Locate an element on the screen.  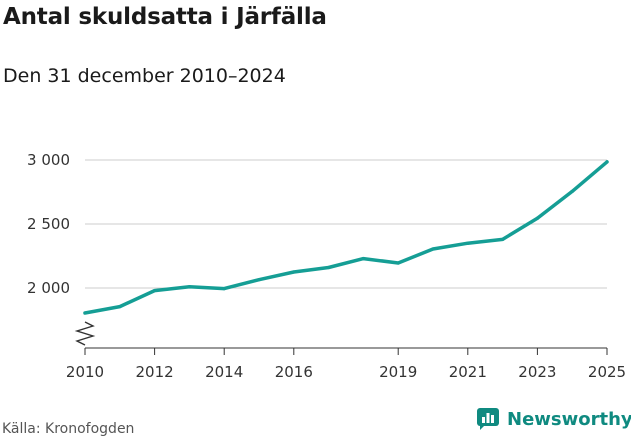
x-tick-label: 2012 is located at coordinates (155, 372).